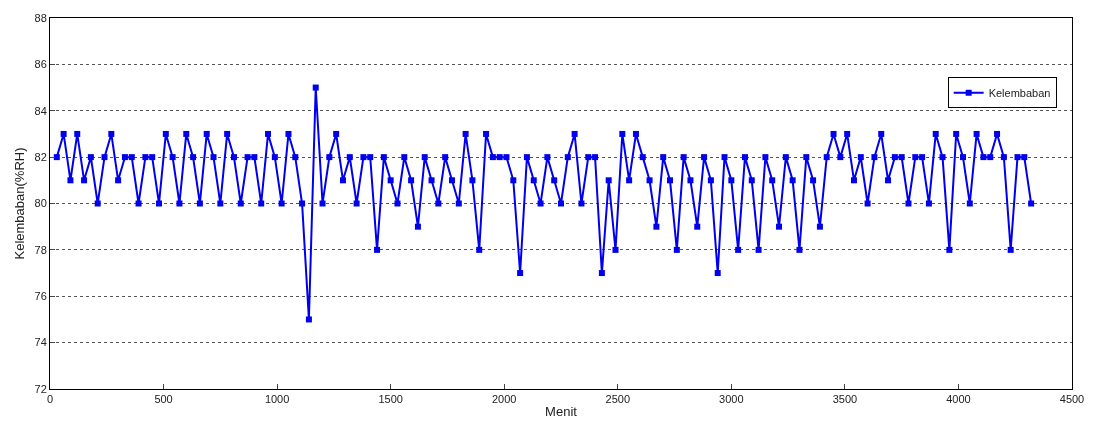  What do you see at coordinates (504, 399) in the screenshot?
I see `x-tick-label: 2000` at bounding box center [504, 399].